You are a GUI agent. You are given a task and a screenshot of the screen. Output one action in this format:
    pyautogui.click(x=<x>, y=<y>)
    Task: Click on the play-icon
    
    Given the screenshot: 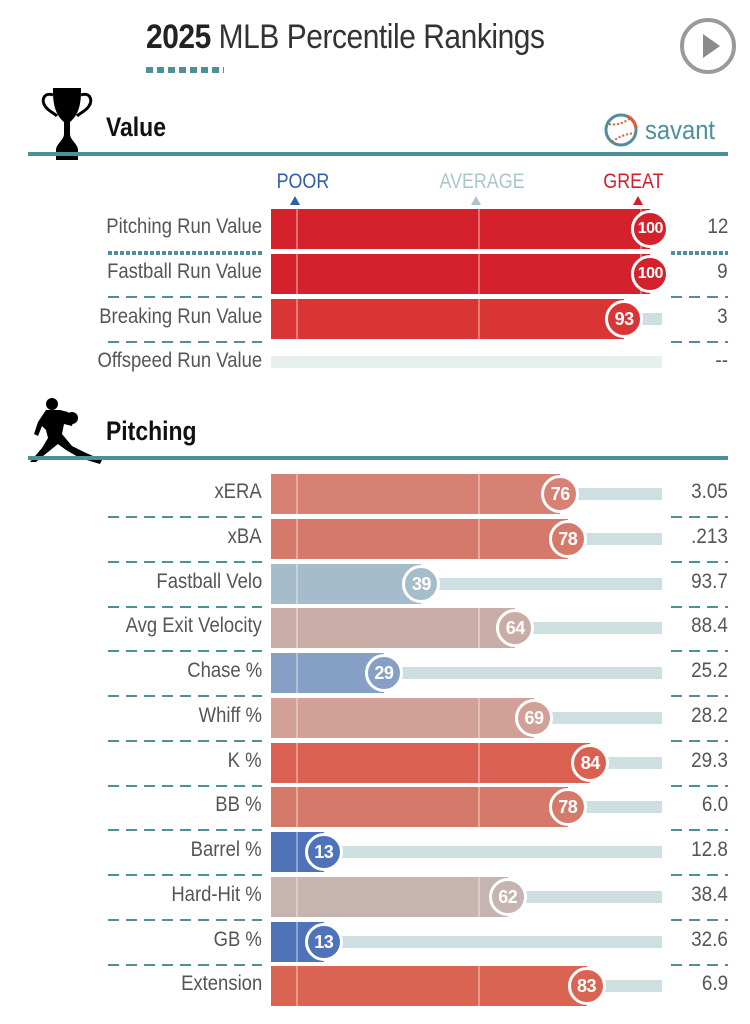 What is the action you would take?
    pyautogui.click(x=711, y=46)
    